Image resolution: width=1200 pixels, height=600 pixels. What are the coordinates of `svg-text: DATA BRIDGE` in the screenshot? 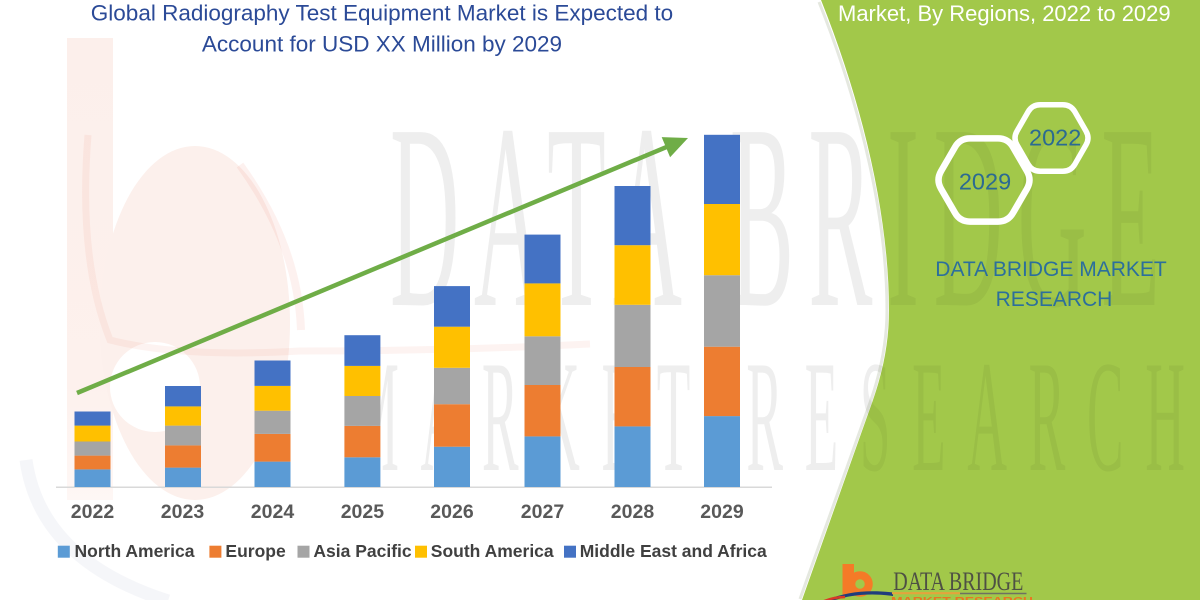 It's located at (958, 581).